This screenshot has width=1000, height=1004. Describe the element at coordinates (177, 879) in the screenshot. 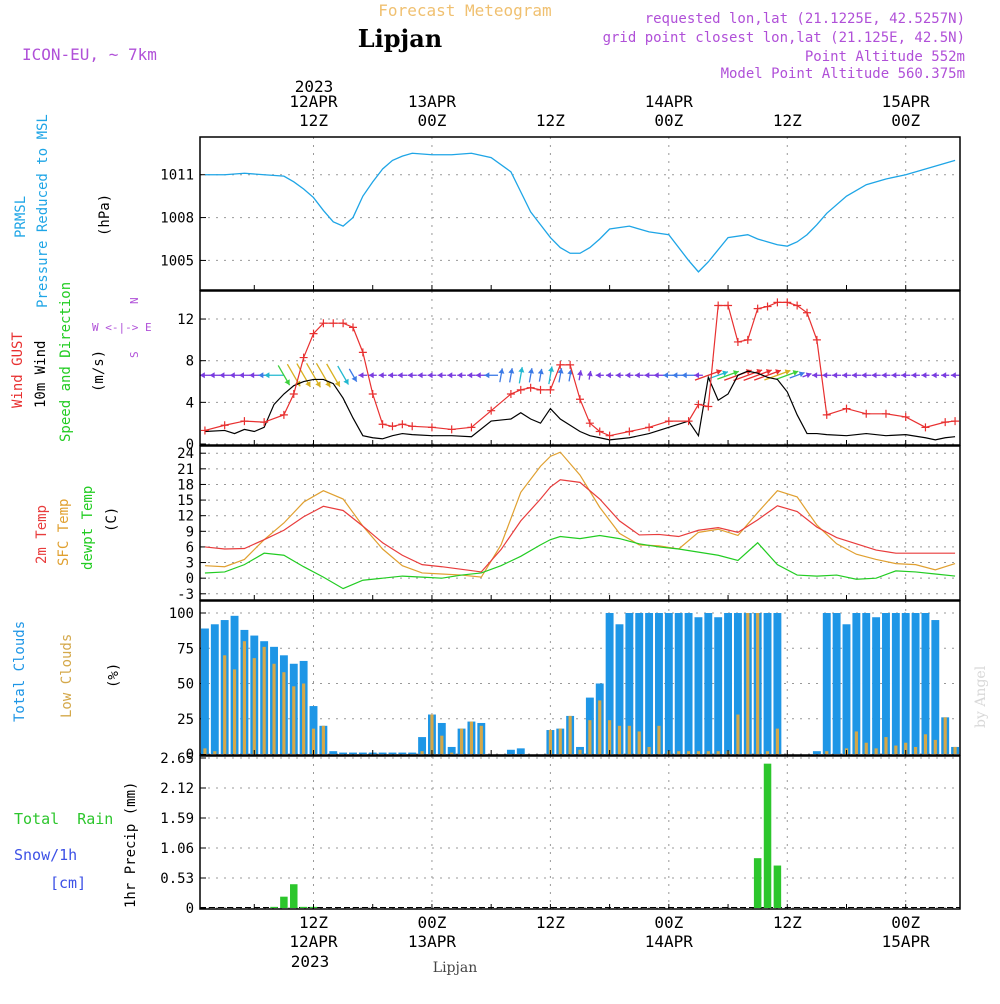

I see `y-tick-label: 0.53` at that location.